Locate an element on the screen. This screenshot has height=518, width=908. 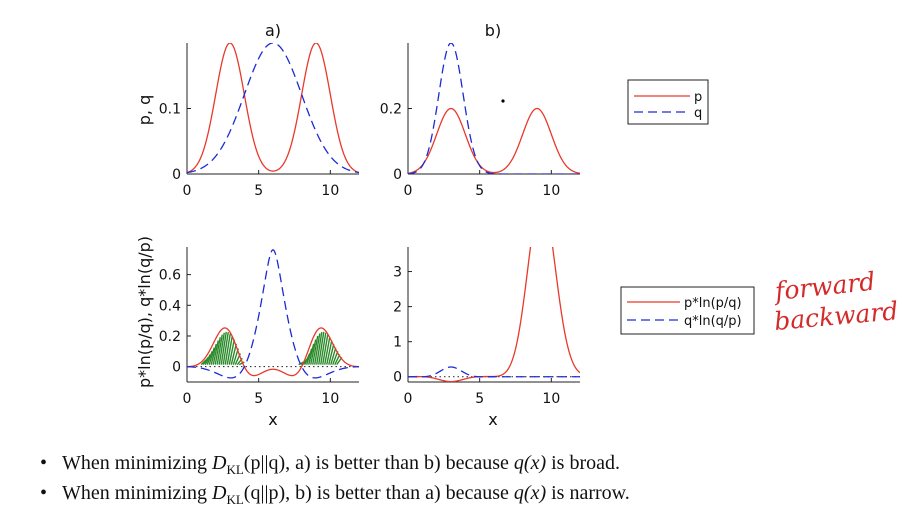
series-line-qlnqp is located at coordinates (273, 314).